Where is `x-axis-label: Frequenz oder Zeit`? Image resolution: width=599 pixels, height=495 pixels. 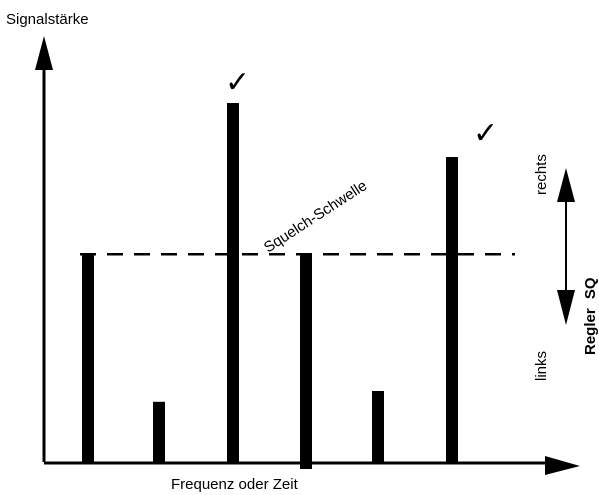
x-axis-label: Frequenz oder Zeit is located at coordinates (235, 484).